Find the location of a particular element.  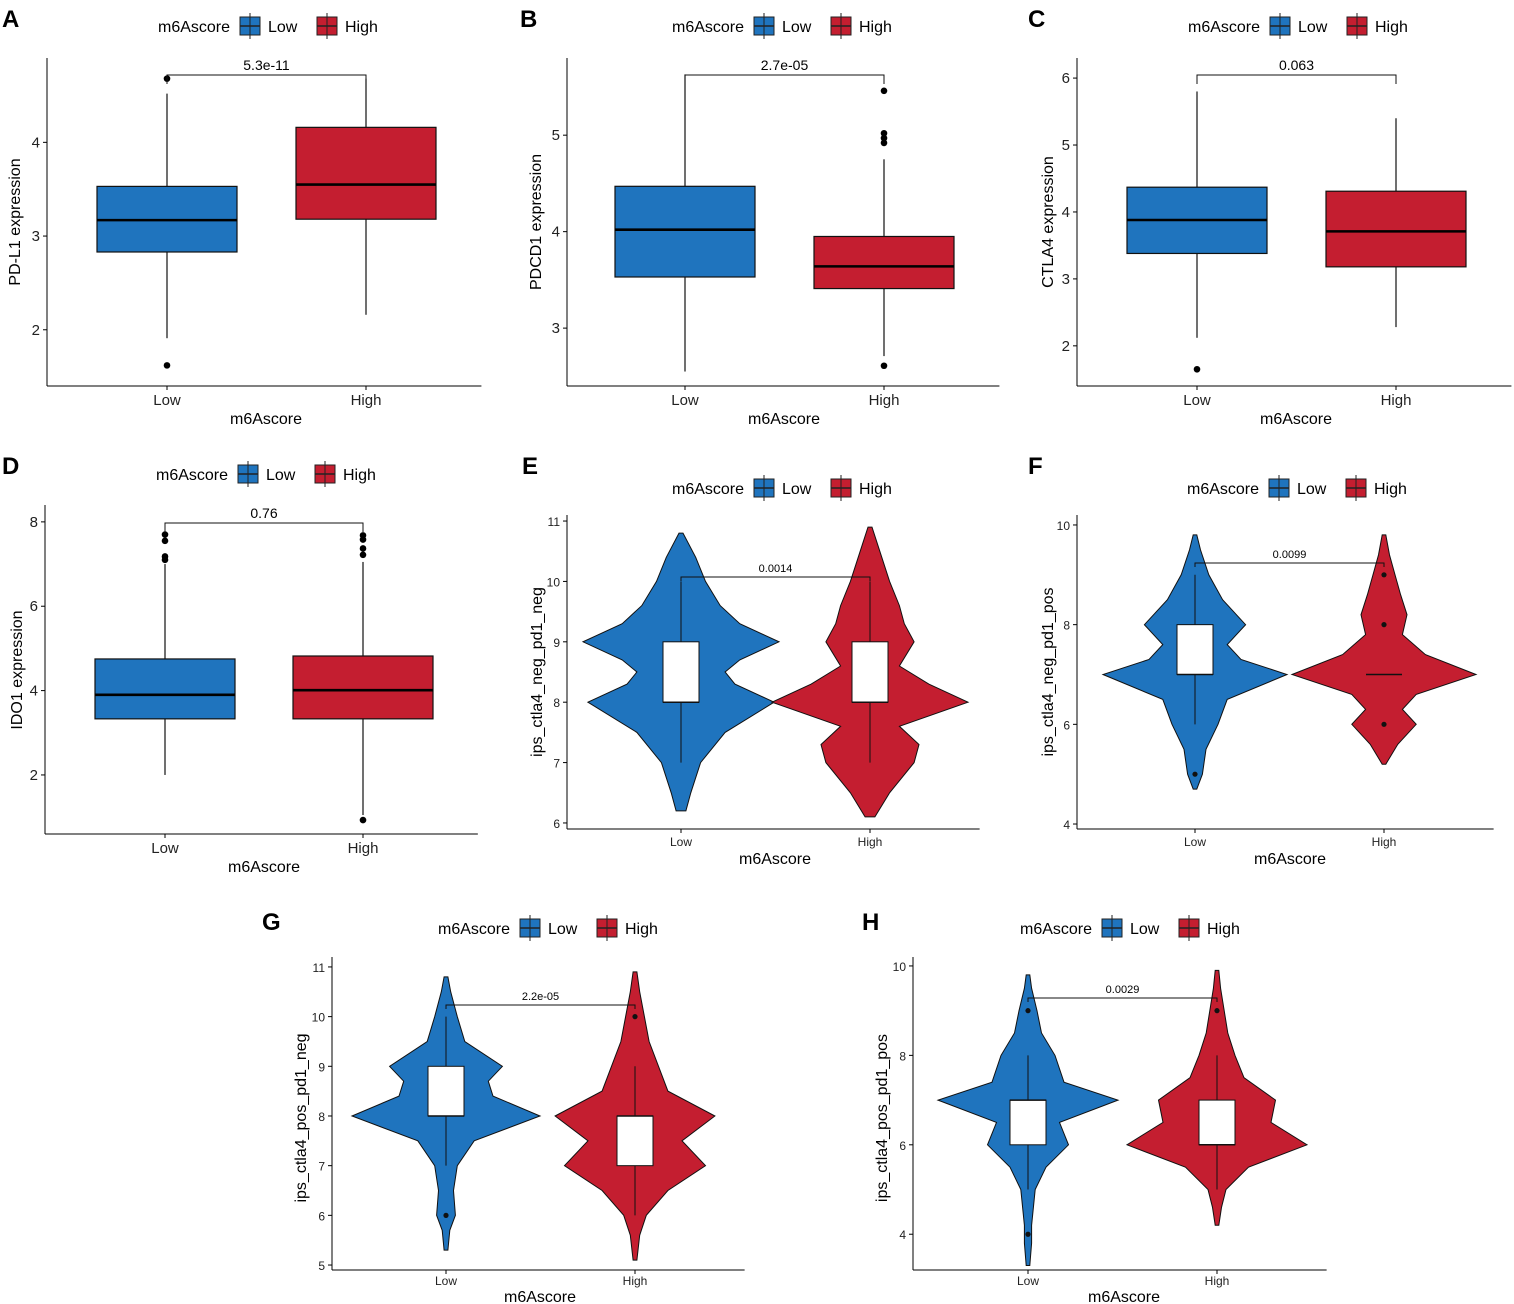

y-tick-label: 11 is located at coordinates (319, 968).